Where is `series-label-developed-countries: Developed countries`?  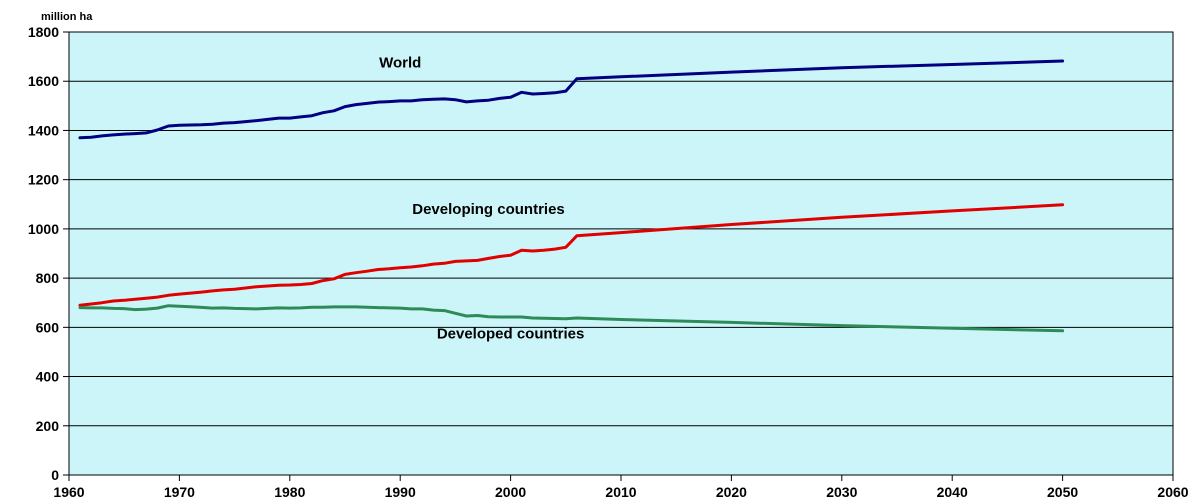
series-label-developed-countries: Developed countries is located at coordinates (511, 333).